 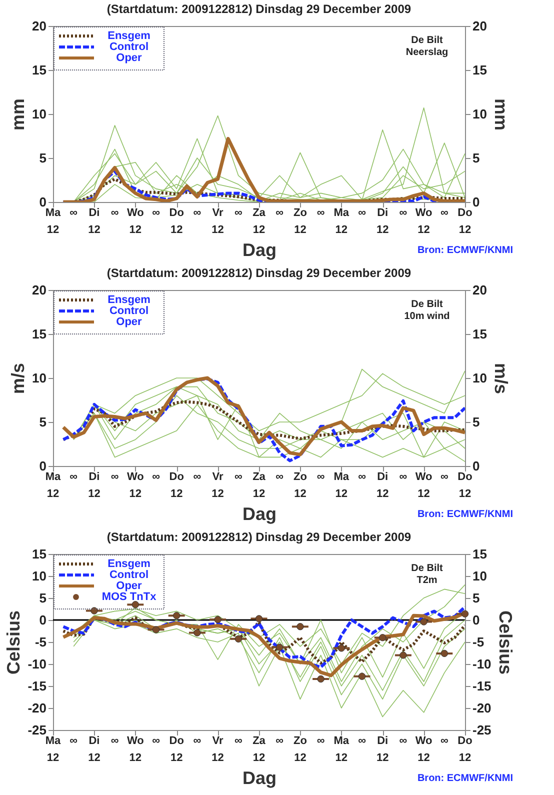 I want to click on y-tick-label: -25, so click(x=37, y=730).